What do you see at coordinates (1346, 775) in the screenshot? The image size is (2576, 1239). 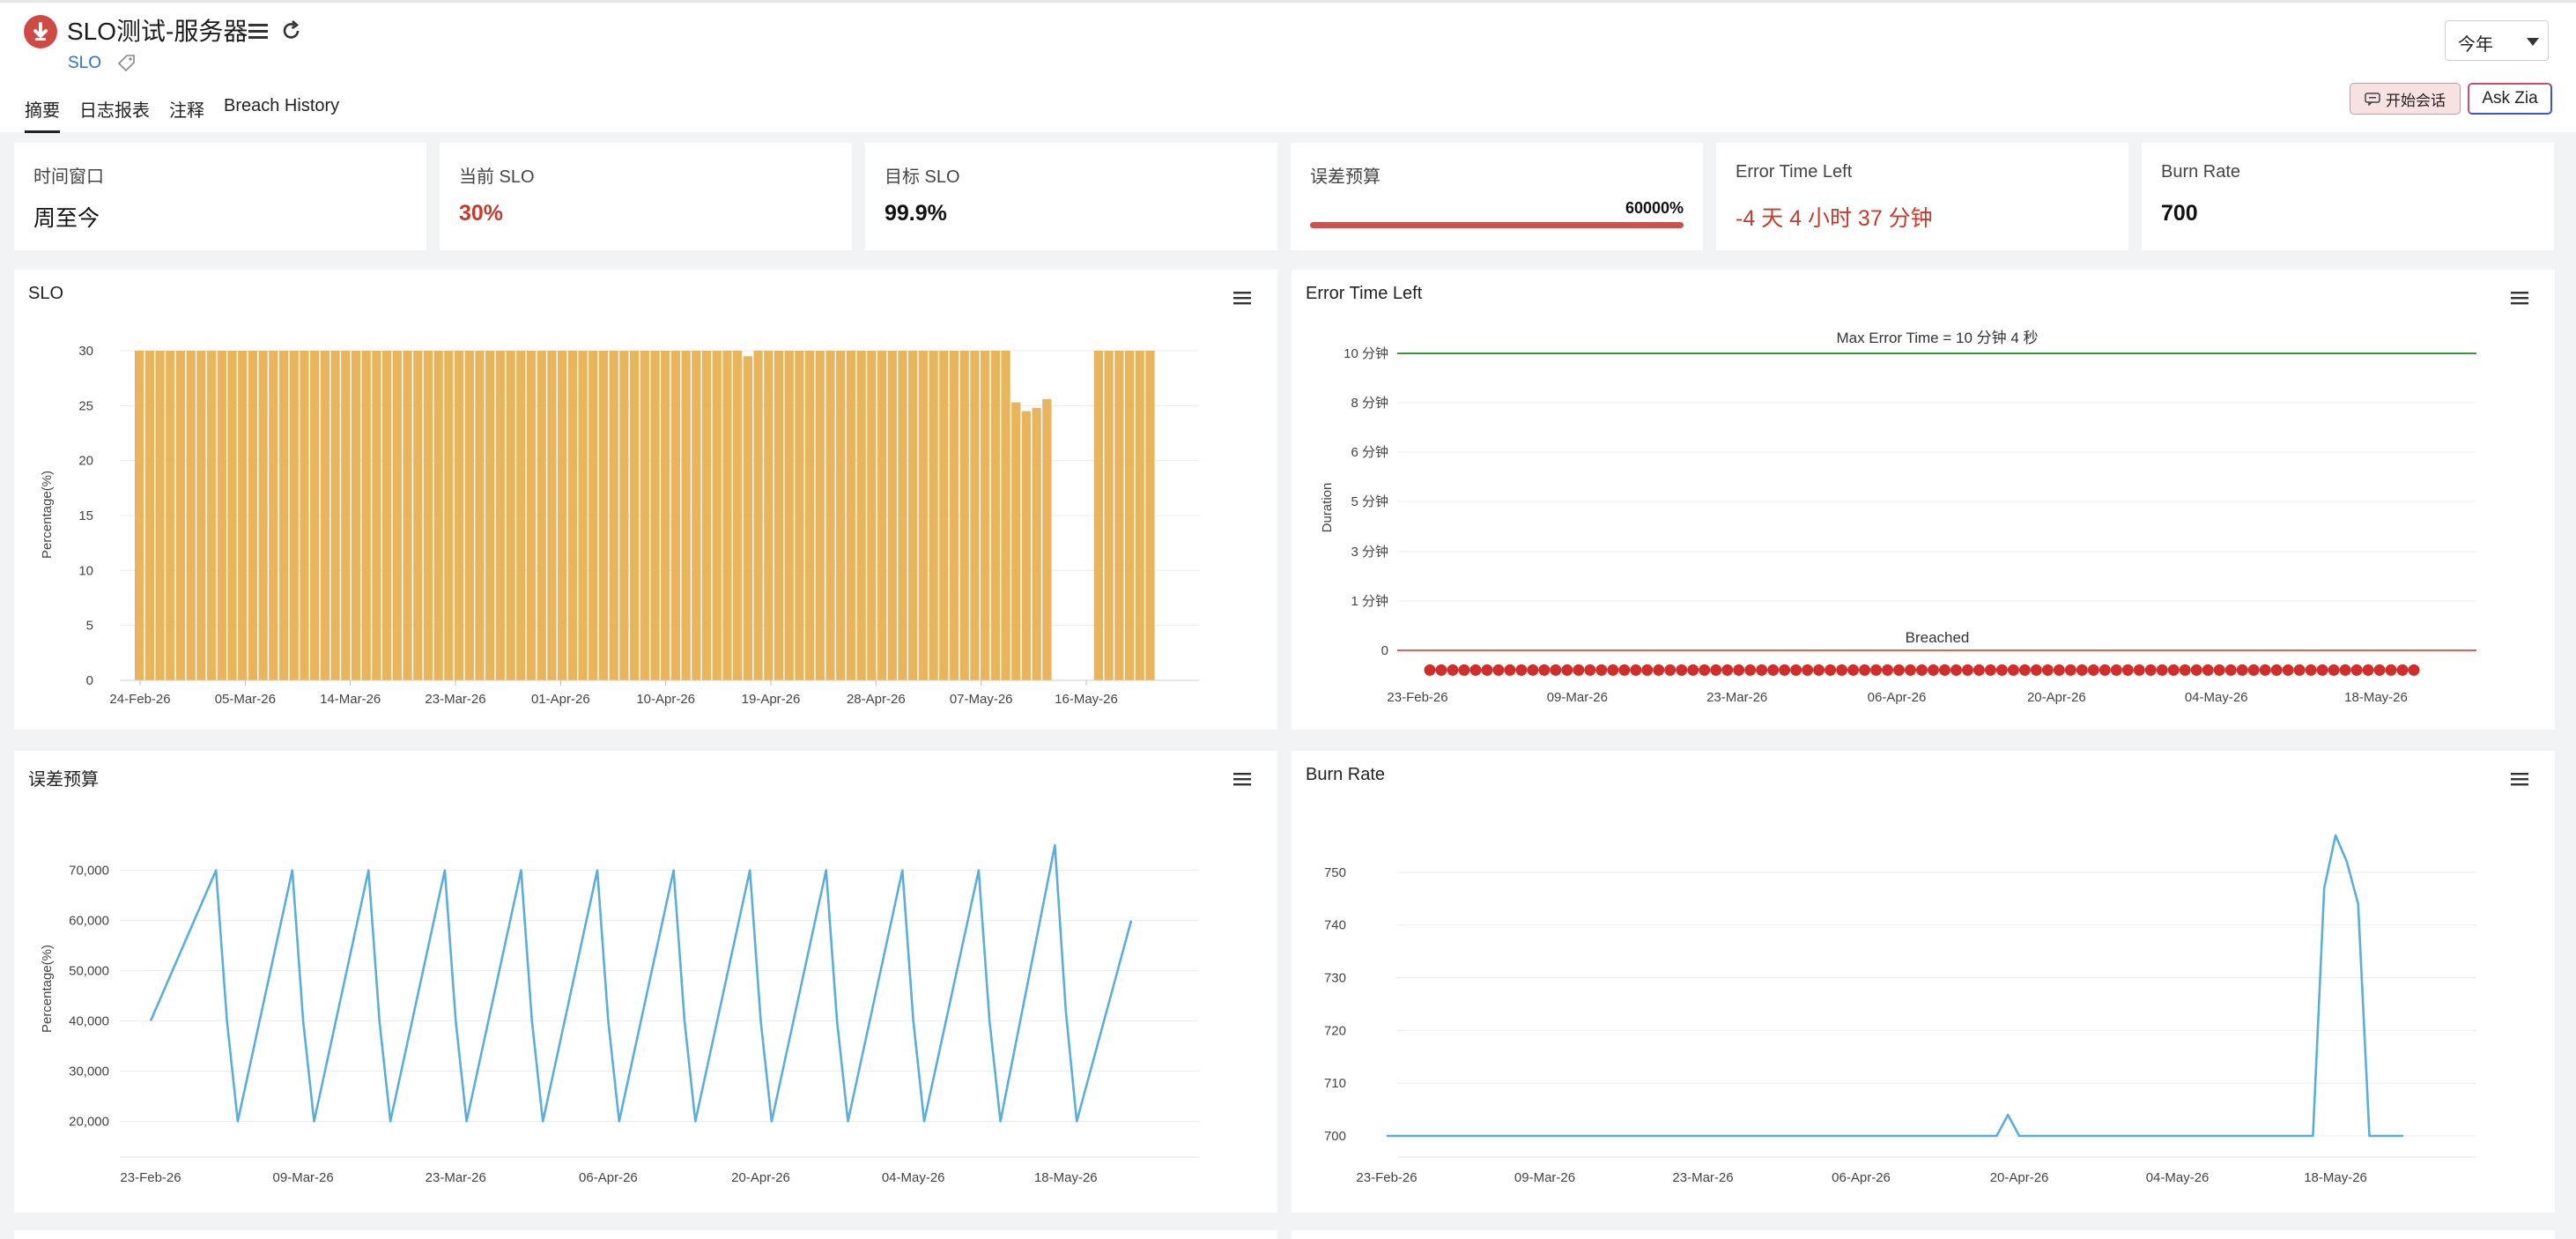 I see `panel-title: Burn Rate` at bounding box center [1346, 775].